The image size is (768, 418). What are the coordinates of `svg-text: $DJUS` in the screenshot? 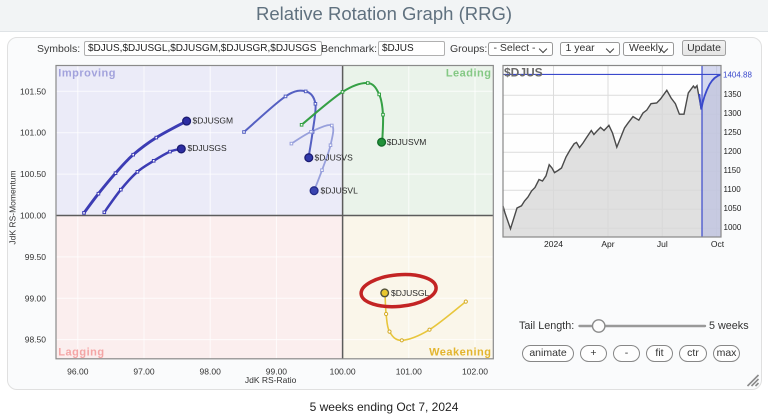 It's located at (523, 73).